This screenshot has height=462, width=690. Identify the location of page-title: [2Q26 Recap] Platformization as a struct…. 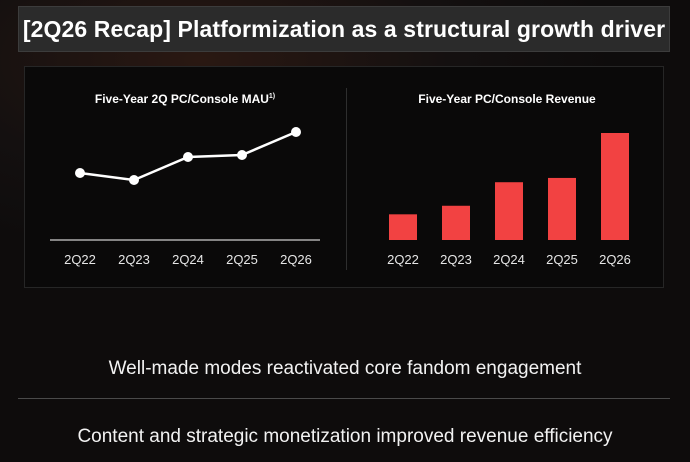
(344, 28).